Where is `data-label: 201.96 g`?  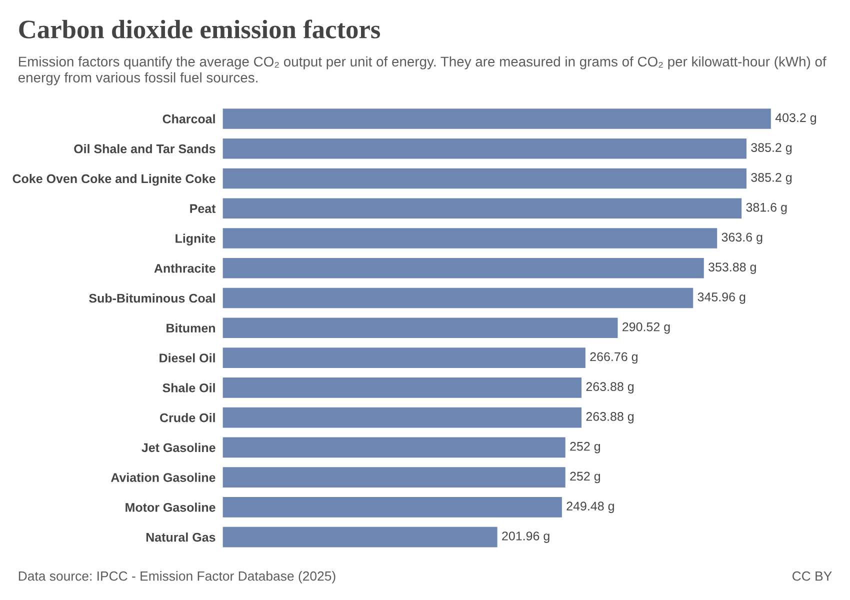 data-label: 201.96 g is located at coordinates (526, 537).